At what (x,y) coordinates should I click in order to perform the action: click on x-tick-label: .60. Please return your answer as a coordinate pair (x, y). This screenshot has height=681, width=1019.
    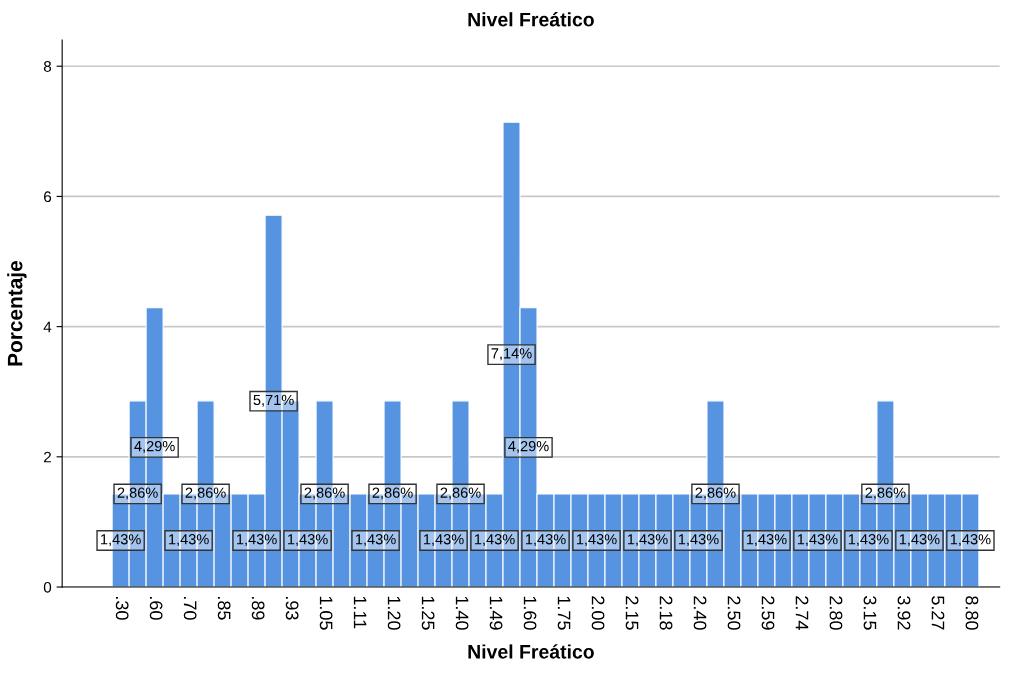
    Looking at the image, I should click on (156, 608).